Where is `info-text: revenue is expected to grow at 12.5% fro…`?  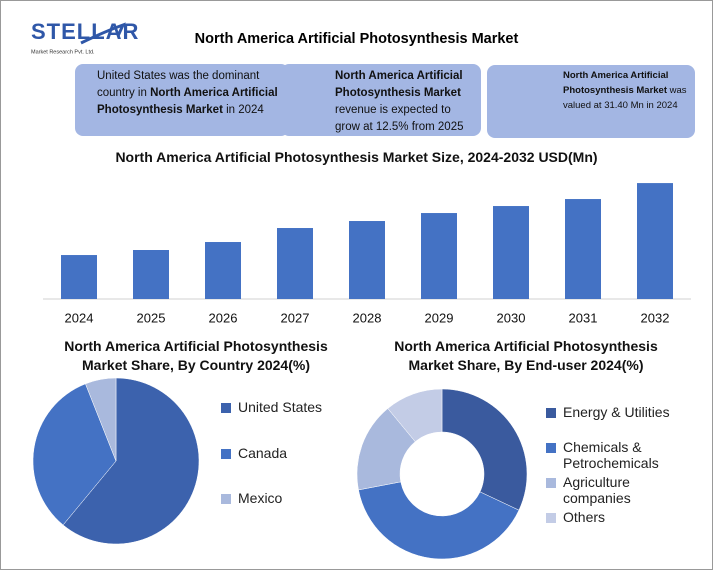 info-text: revenue is expected to grow at 12.5% fro… is located at coordinates (399, 118).